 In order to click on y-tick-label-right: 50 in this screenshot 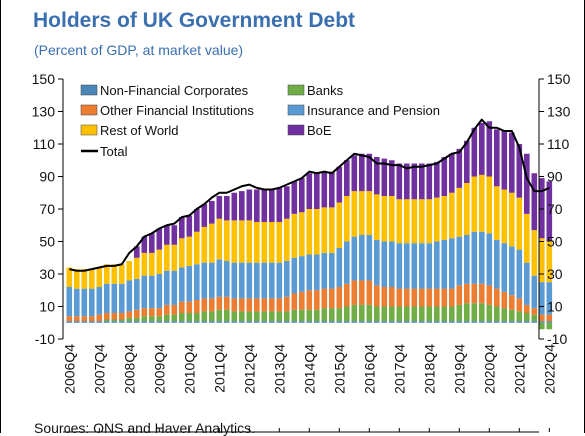, I will do `click(555, 242)`.